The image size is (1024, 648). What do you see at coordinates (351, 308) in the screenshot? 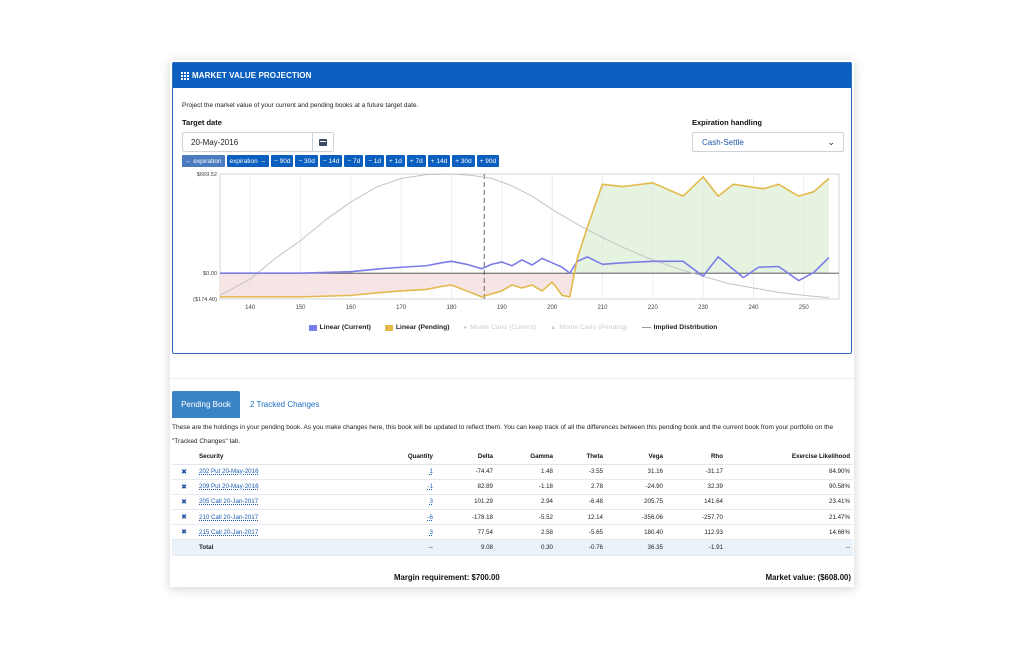
I see `x-tick-label: 160` at bounding box center [351, 308].